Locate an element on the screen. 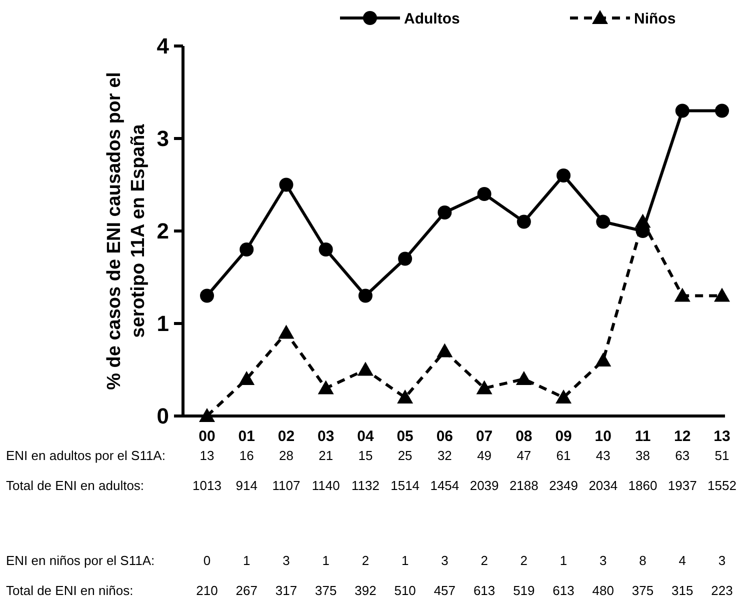 The height and width of the screenshot is (611, 744). x-tick-label: 13 is located at coordinates (722, 436).